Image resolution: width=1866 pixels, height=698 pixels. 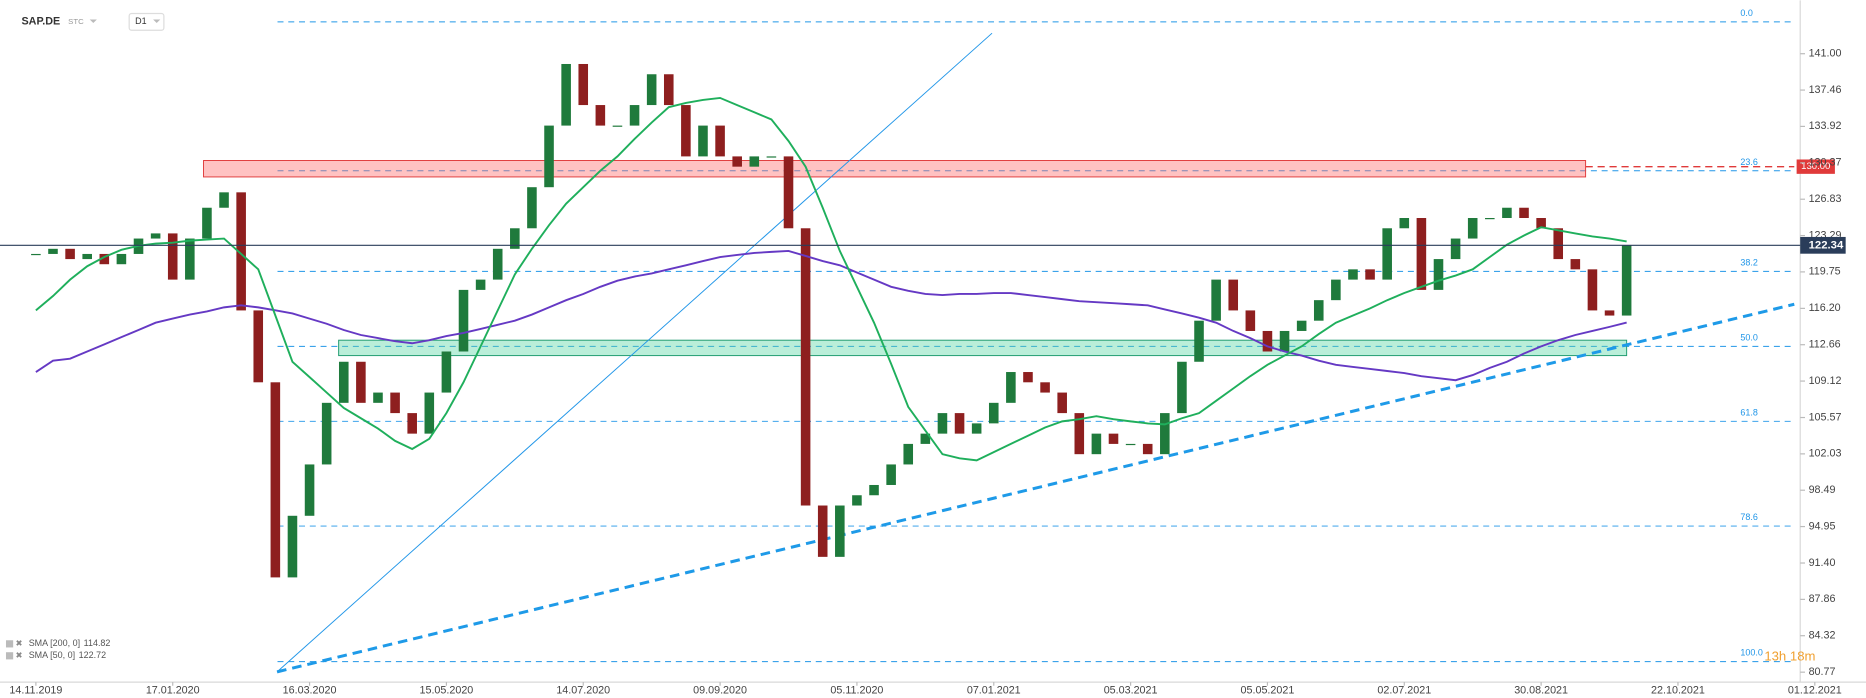 I want to click on legend-name: SMA [200, 0], so click(x=54, y=643).